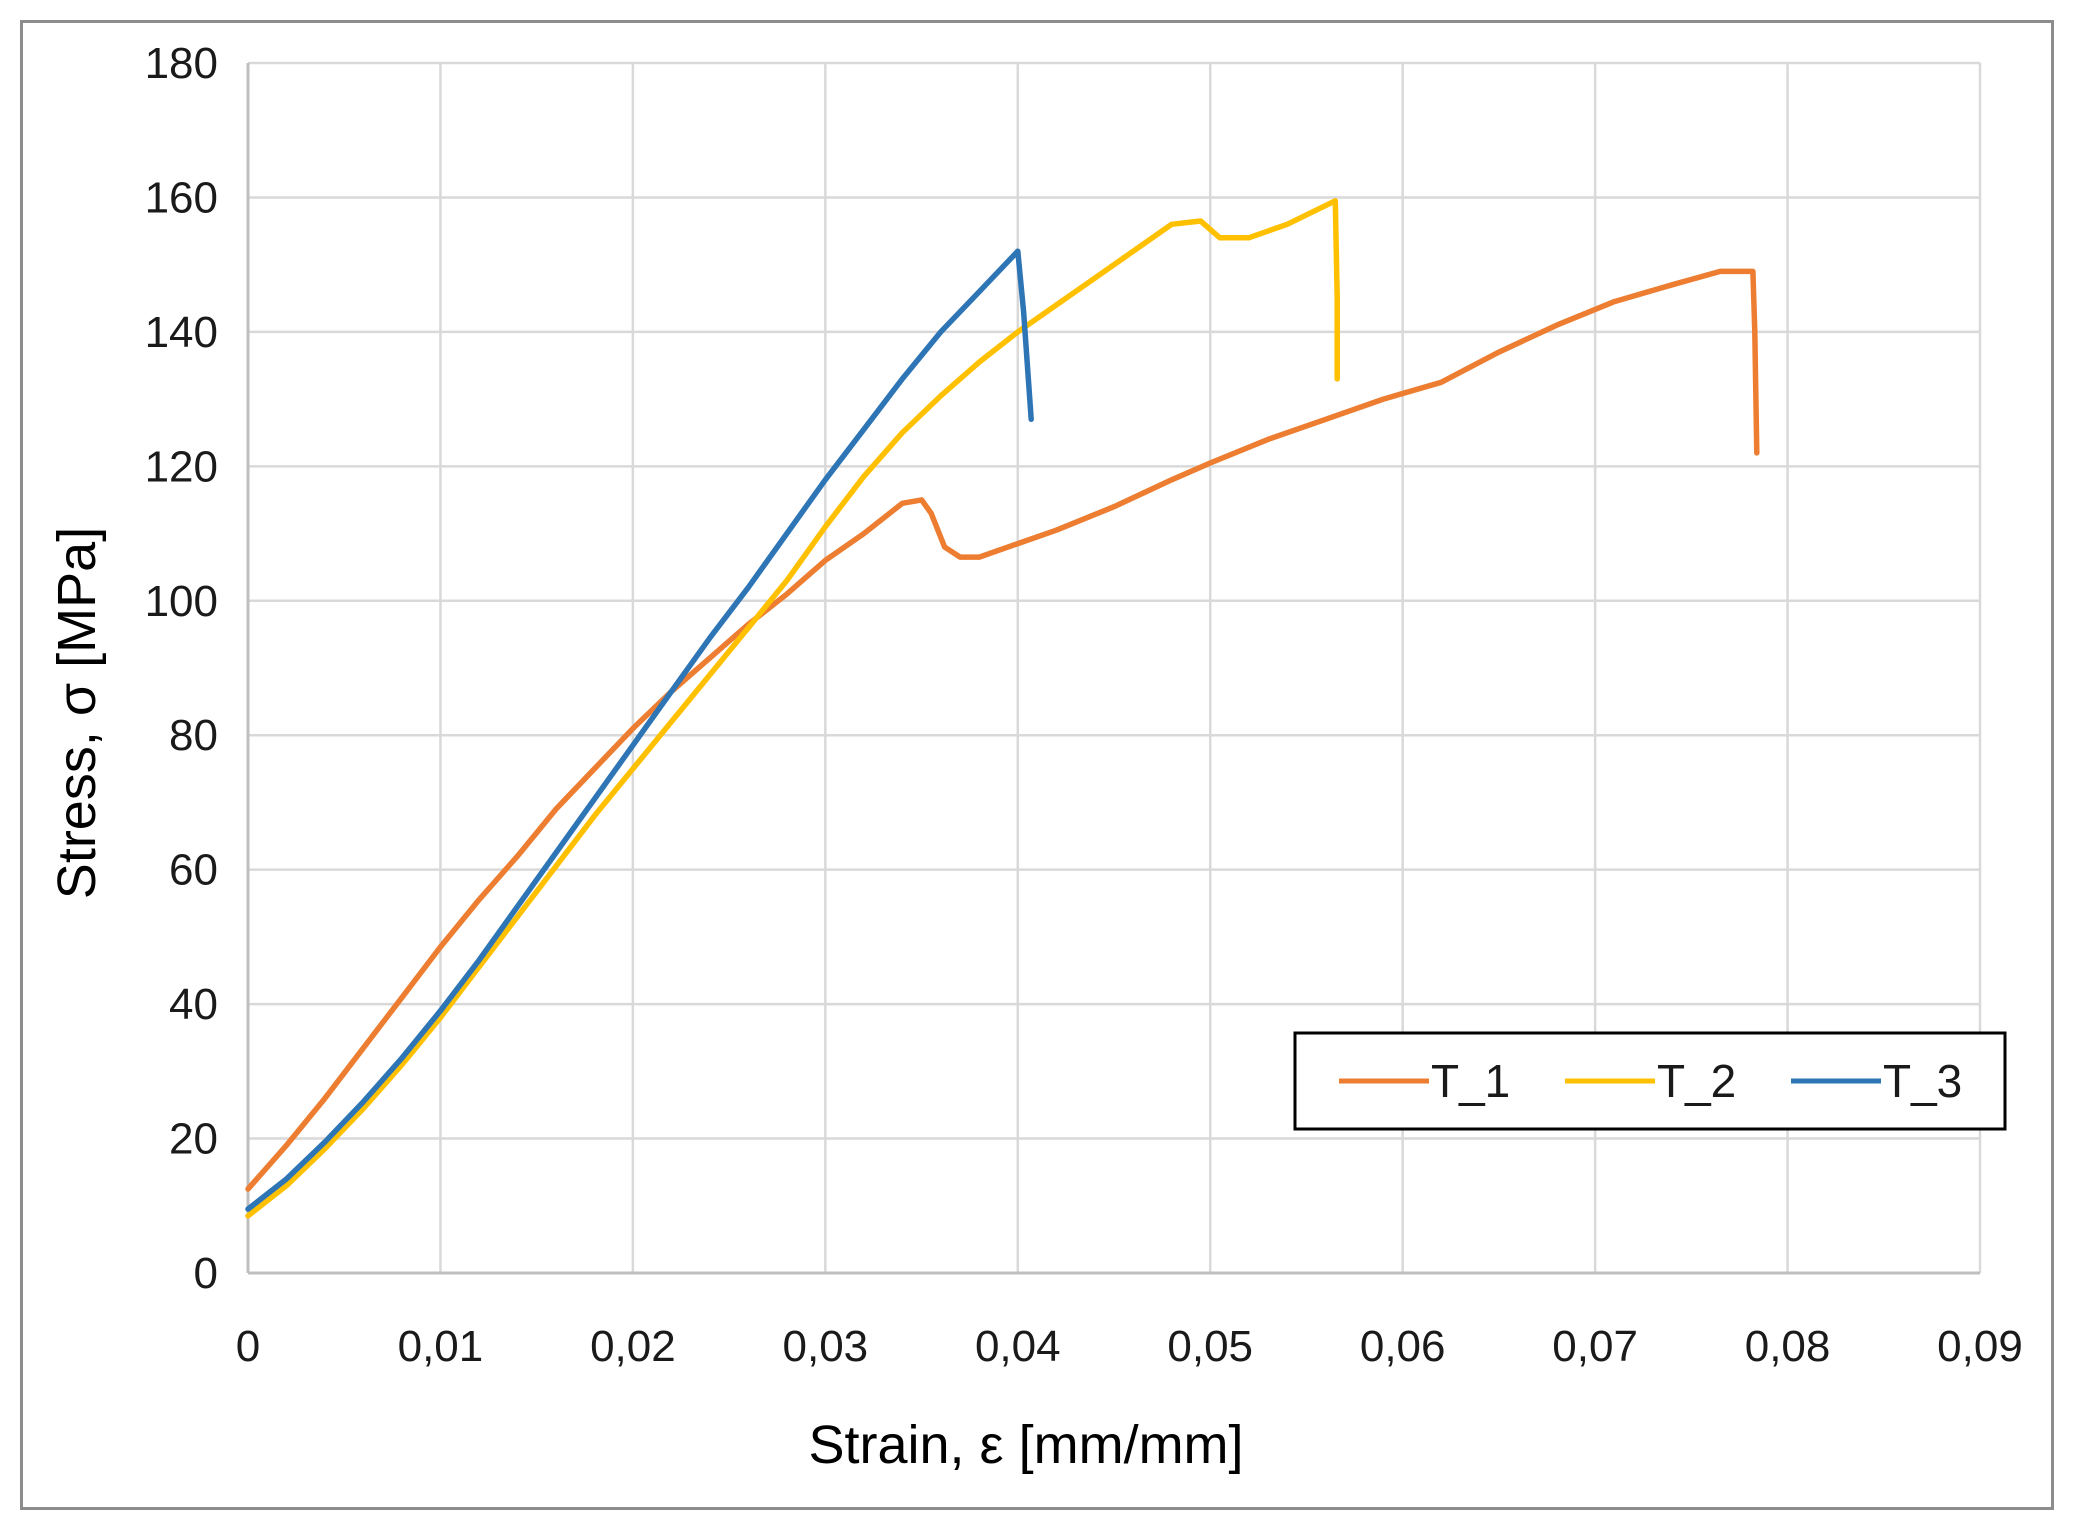 This screenshot has width=2078, height=1534. What do you see at coordinates (441, 1346) in the screenshot?
I see `x-tick-label: 0,01` at bounding box center [441, 1346].